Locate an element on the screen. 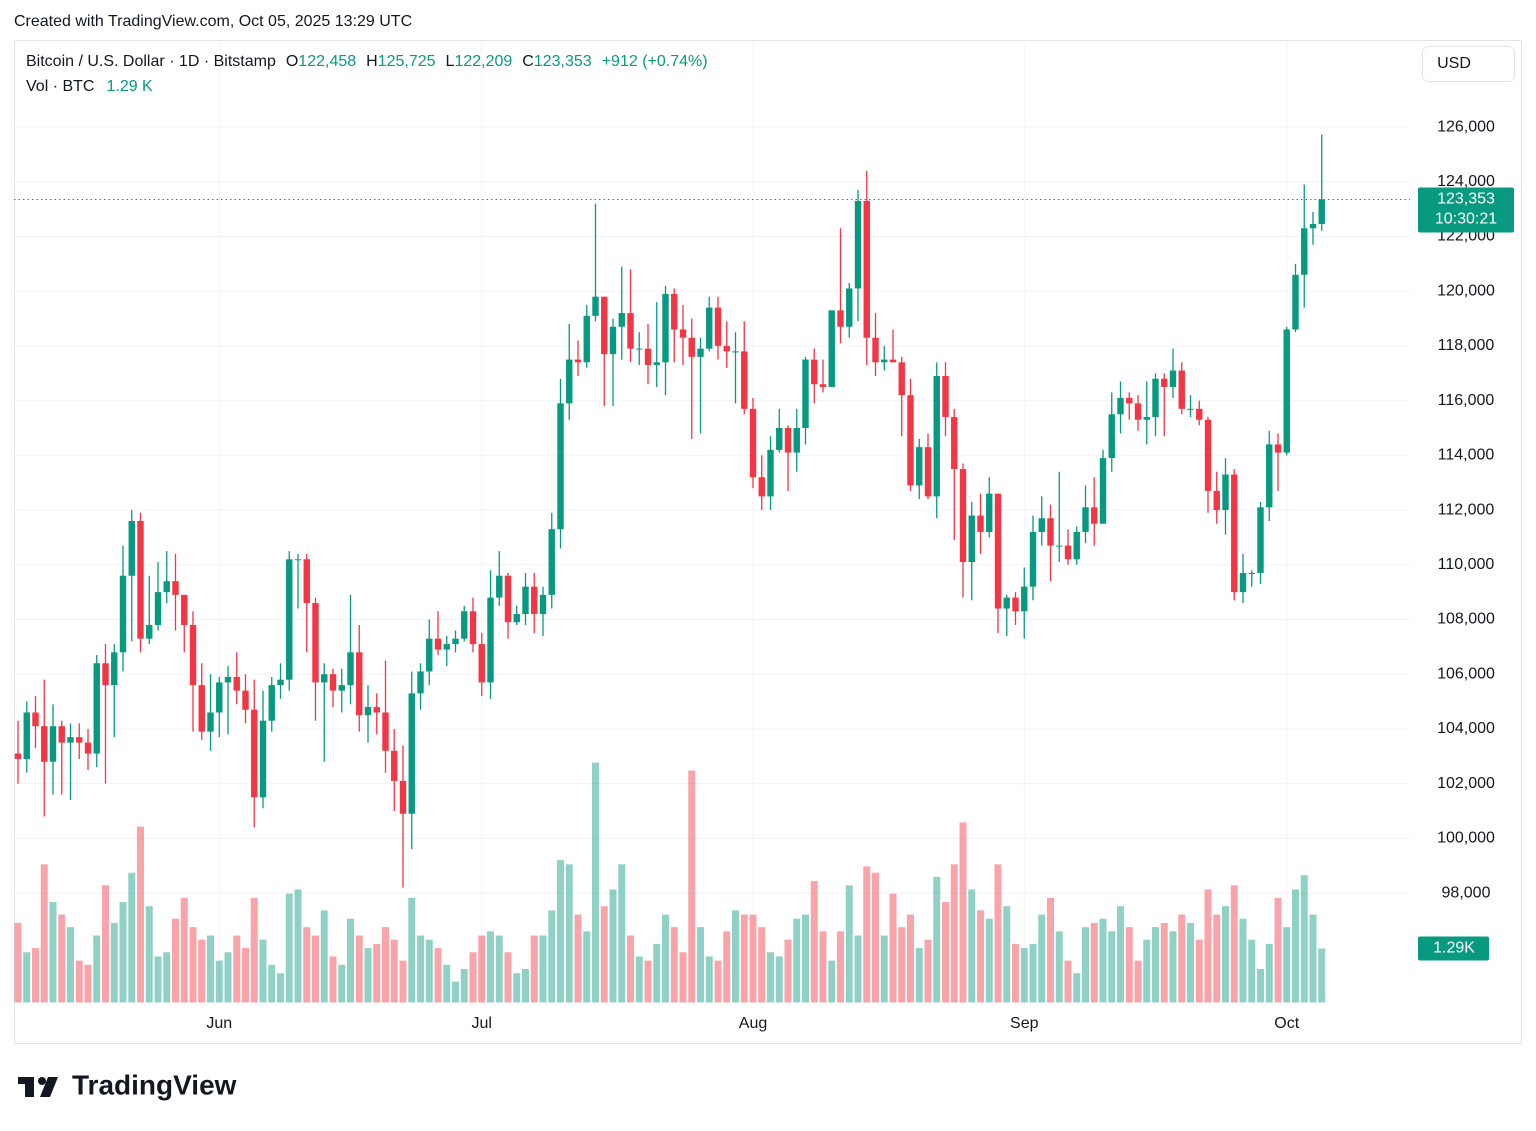  change: +912 (+0.74%) is located at coordinates (655, 61).